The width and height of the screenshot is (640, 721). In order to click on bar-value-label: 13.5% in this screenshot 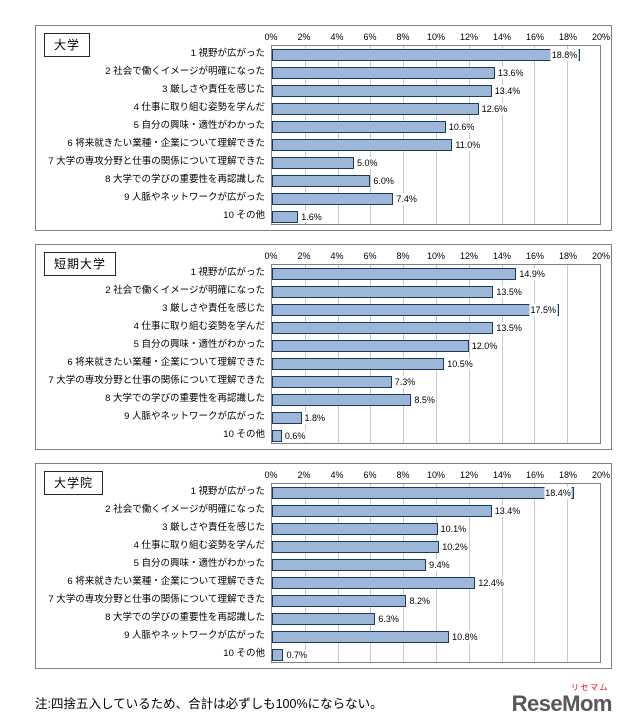, I will do `click(509, 328)`.